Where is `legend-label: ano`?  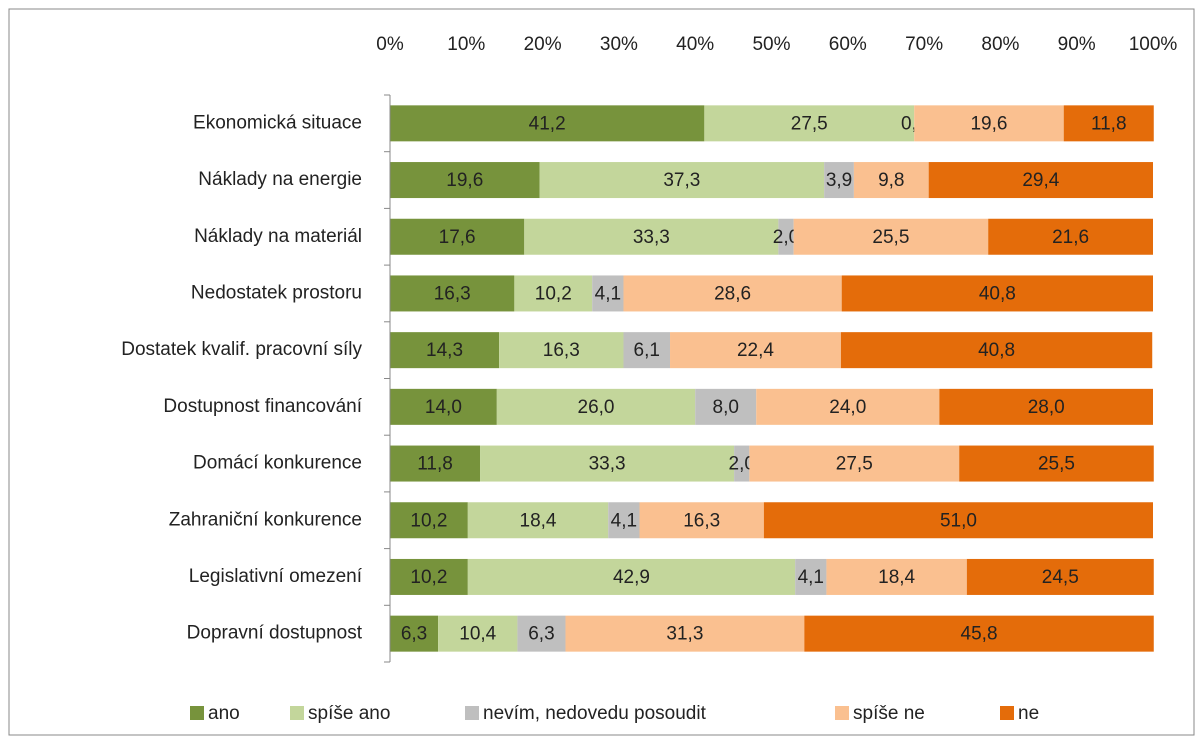 legend-label: ano is located at coordinates (224, 713).